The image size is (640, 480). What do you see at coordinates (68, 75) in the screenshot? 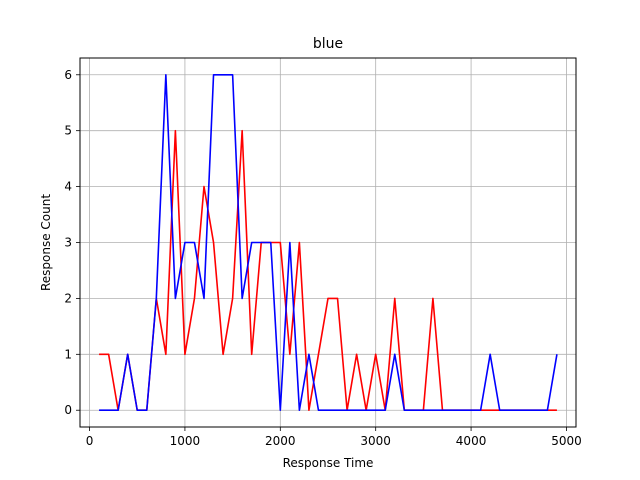
I see `y-tick-label: 6` at bounding box center [68, 75].